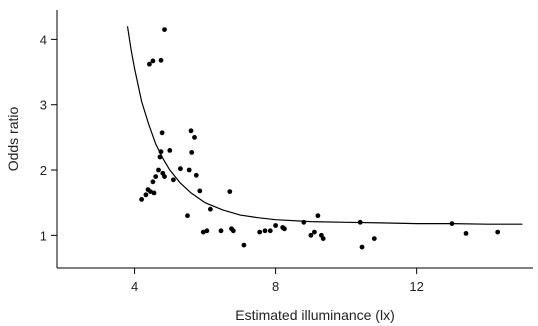 The image size is (538, 326). Describe the element at coordinates (13, 138) in the screenshot. I see `y-axis-title: Odds ratio` at that location.